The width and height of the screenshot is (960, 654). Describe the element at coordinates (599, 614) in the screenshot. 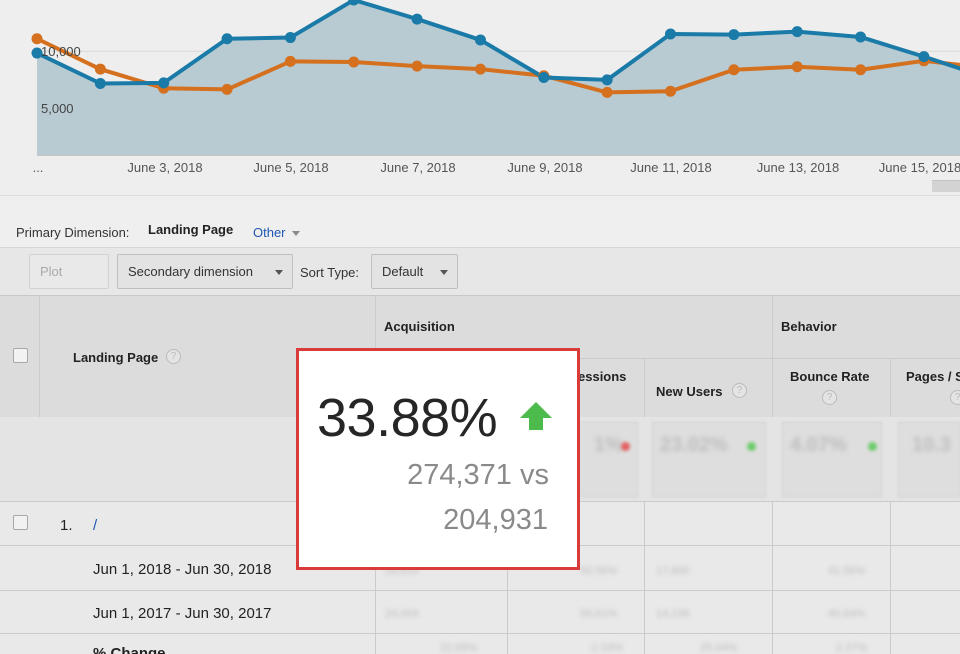

I see `table-cell: 56.61%` at that location.